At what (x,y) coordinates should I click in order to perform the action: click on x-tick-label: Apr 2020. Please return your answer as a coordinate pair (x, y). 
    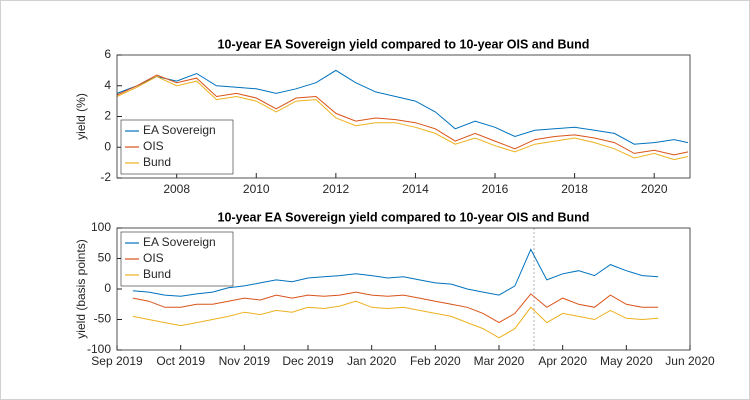
    Looking at the image, I should click on (562, 361).